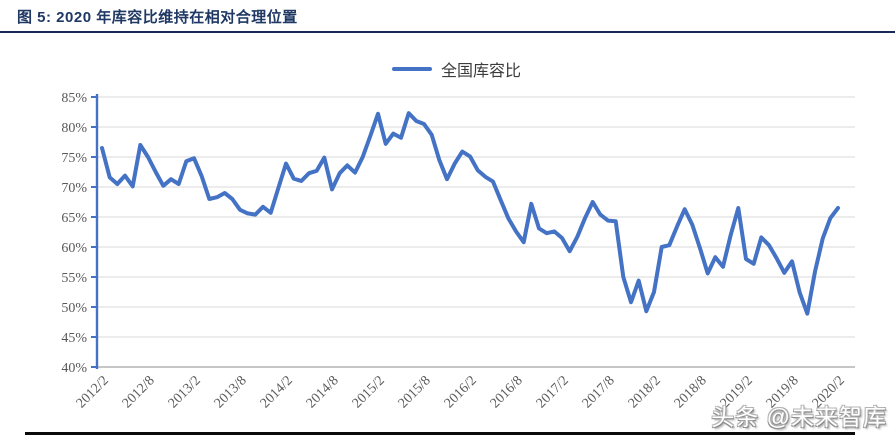  What do you see at coordinates (139, 392) in the screenshot?
I see `x-tick-label: 2012/8` at bounding box center [139, 392].